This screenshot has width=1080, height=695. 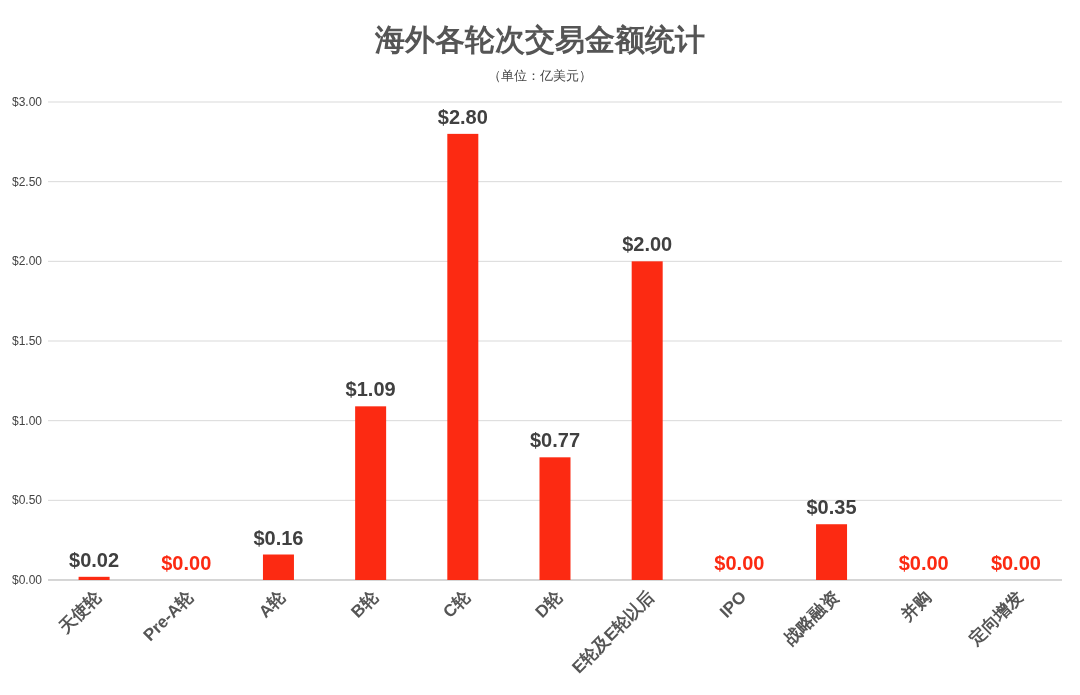 I want to click on chart-title: 海外各轮次交易金额统计, so click(x=539, y=39).